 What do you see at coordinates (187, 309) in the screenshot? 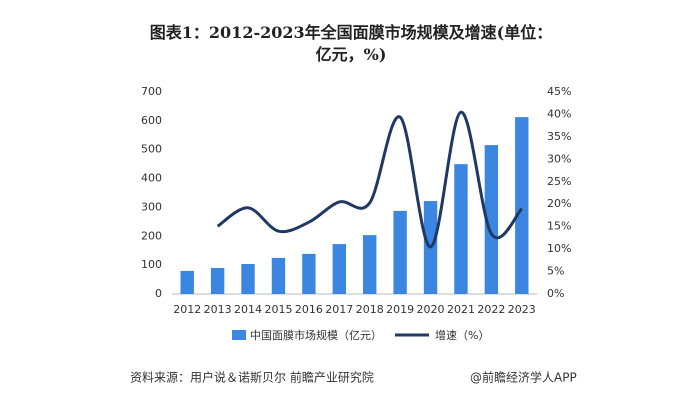
I see `x-tick-label: 2012` at bounding box center [187, 309].